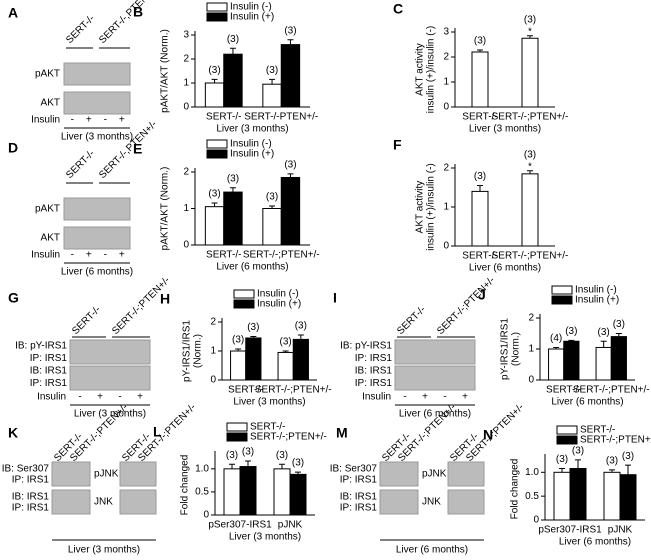  I want to click on legend-label: SERT-/-, so click(597, 430).